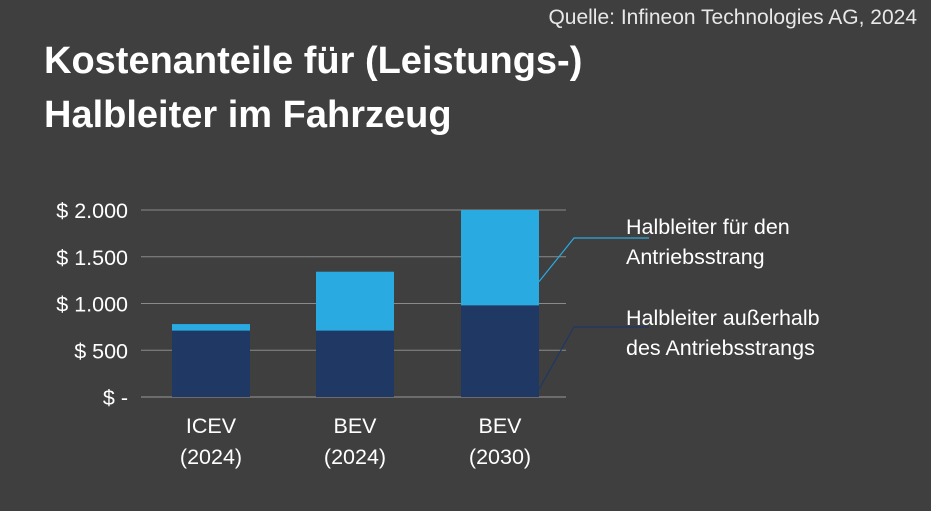 The height and width of the screenshot is (511, 931). What do you see at coordinates (593, 260) in the screenshot?
I see `leader-line-drivetrain` at bounding box center [593, 260].